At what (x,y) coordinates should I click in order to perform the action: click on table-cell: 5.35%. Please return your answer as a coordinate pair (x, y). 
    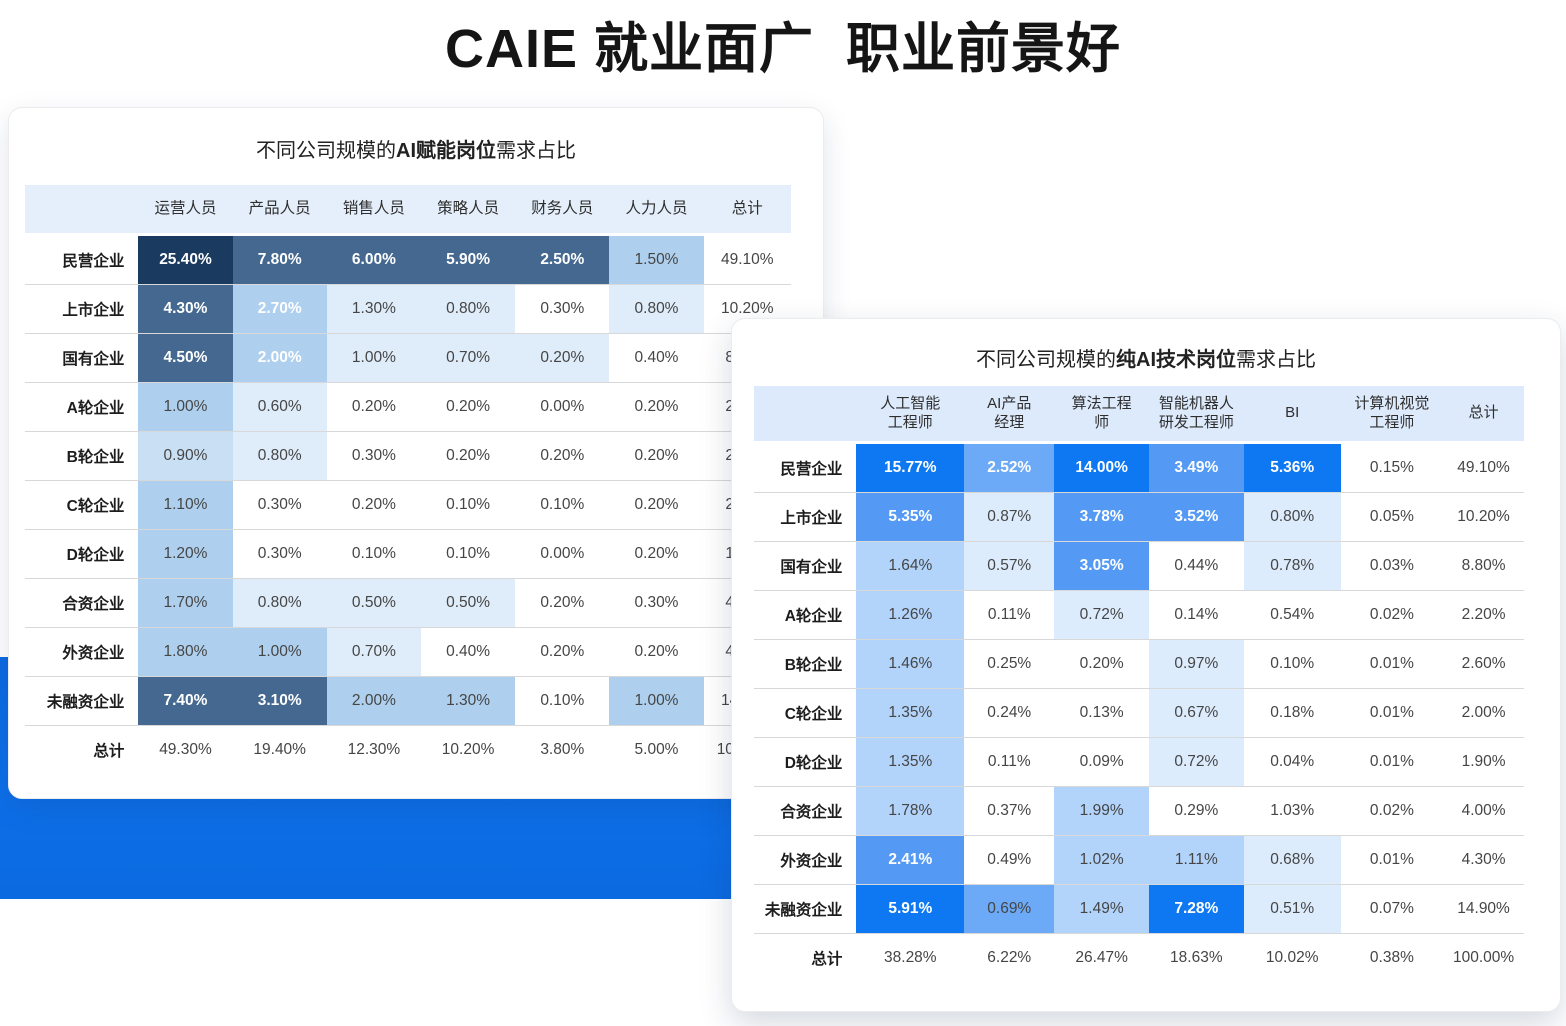
    Looking at the image, I should click on (910, 517).